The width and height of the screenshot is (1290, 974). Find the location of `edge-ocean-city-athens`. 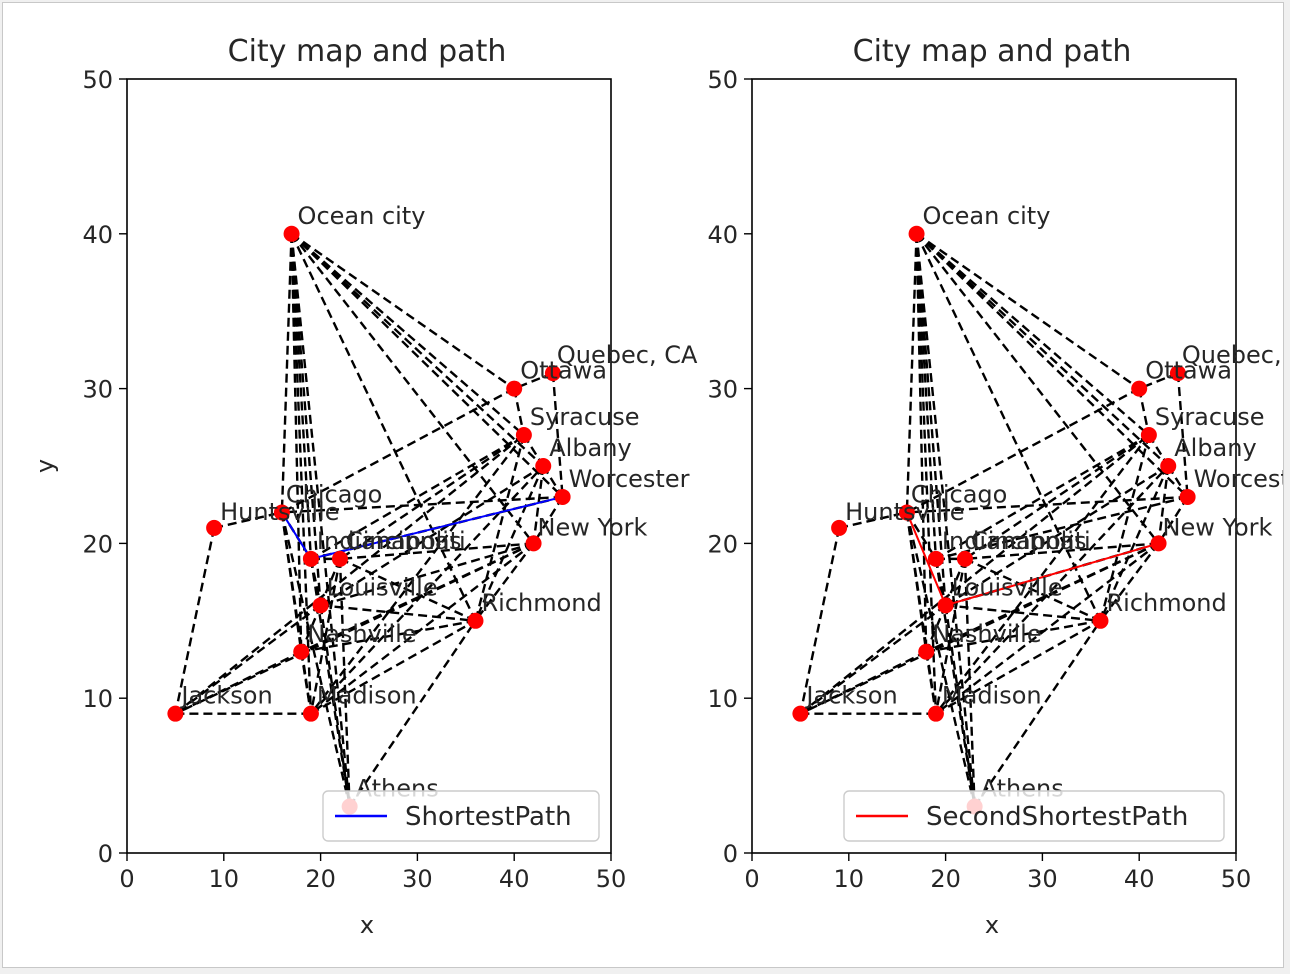

edge-ocean-city-athens is located at coordinates (945, 520).